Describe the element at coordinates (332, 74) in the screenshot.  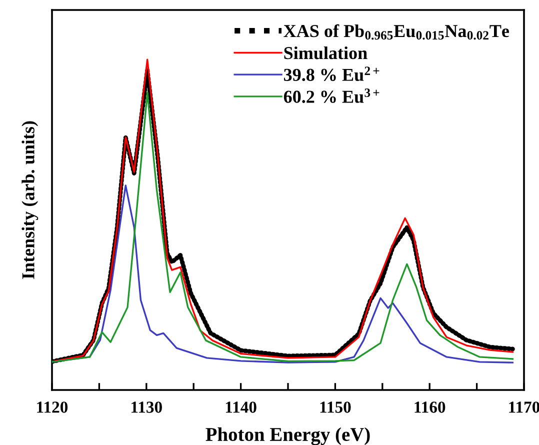
I see `legend-label: 39.8 % Eu$^{2+}$` at that location.